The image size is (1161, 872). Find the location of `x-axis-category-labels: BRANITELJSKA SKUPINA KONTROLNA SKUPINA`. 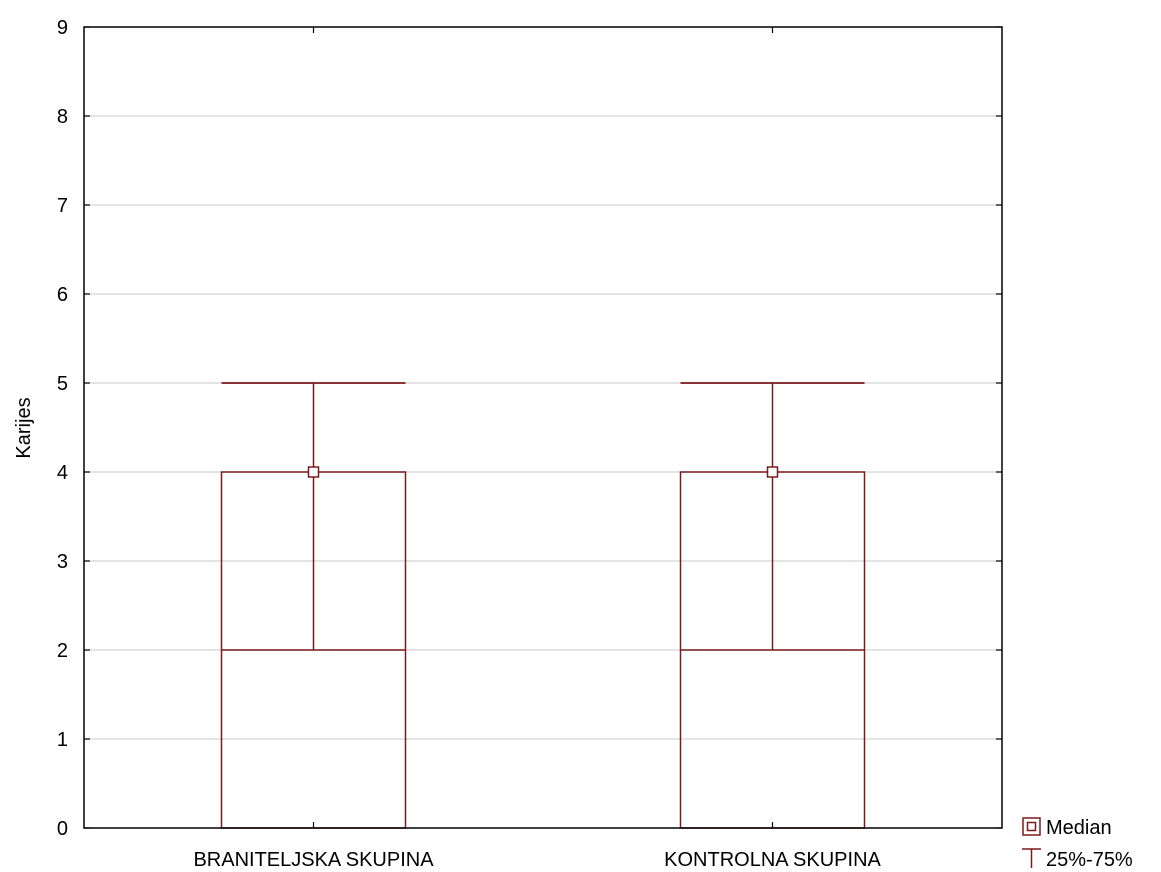

x-axis-category-labels: BRANITELJSKA SKUPINA KONTROLNA SKUPINA is located at coordinates (537, 860).